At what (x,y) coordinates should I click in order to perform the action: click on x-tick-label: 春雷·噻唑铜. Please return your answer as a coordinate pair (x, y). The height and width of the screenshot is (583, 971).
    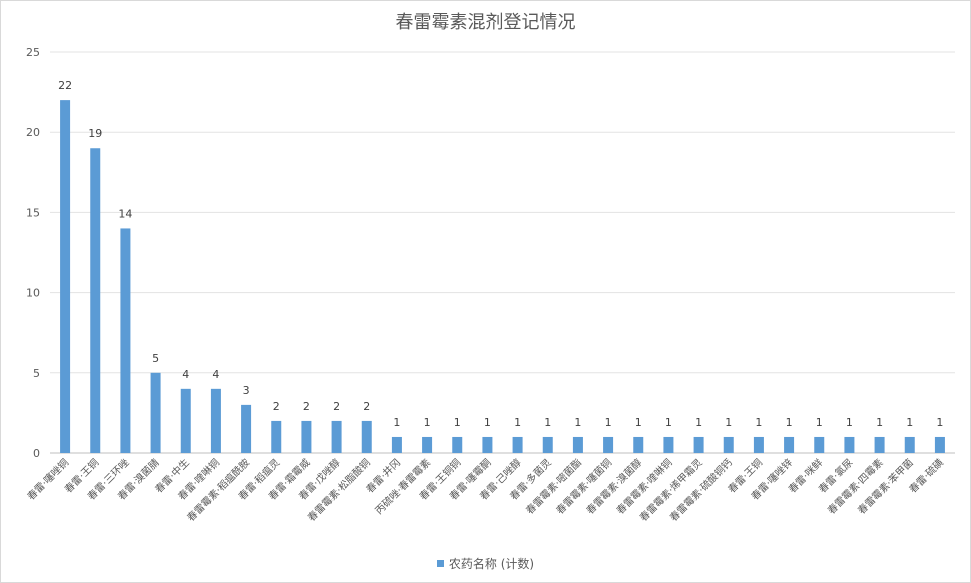
    Looking at the image, I should click on (47, 479).